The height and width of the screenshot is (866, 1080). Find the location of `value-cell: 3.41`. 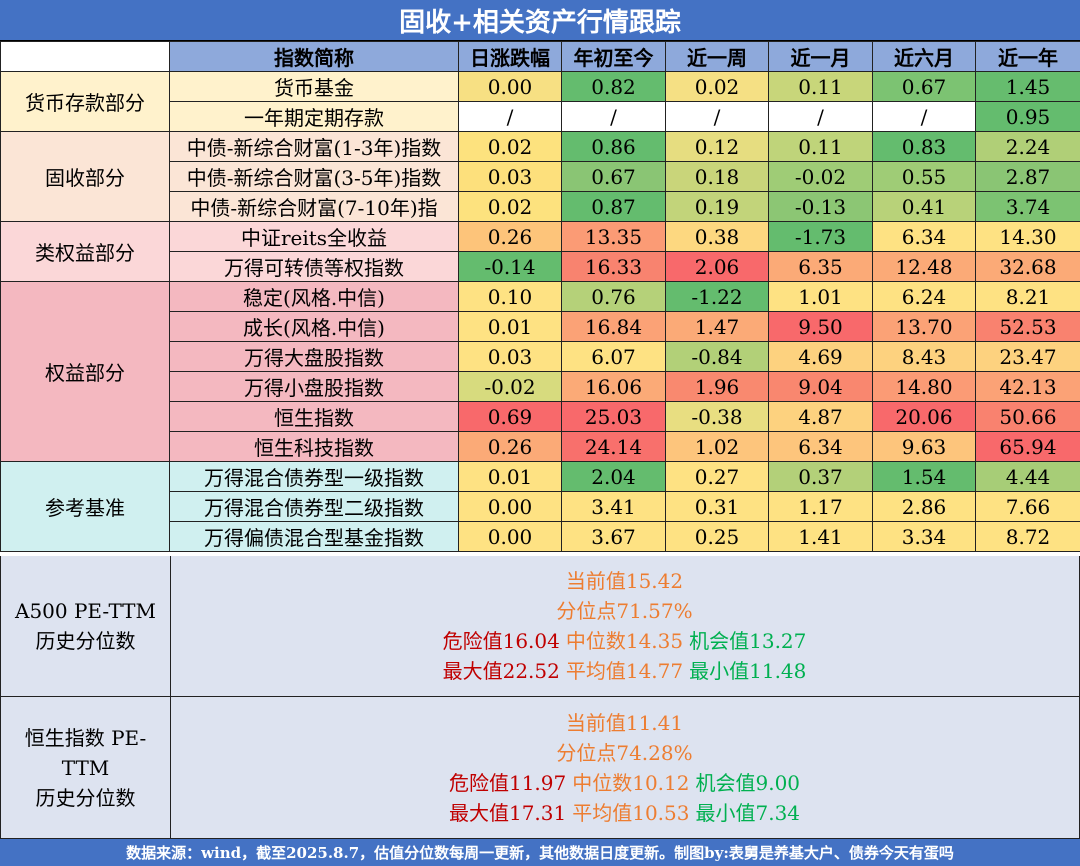

value-cell: 3.41 is located at coordinates (613, 506).